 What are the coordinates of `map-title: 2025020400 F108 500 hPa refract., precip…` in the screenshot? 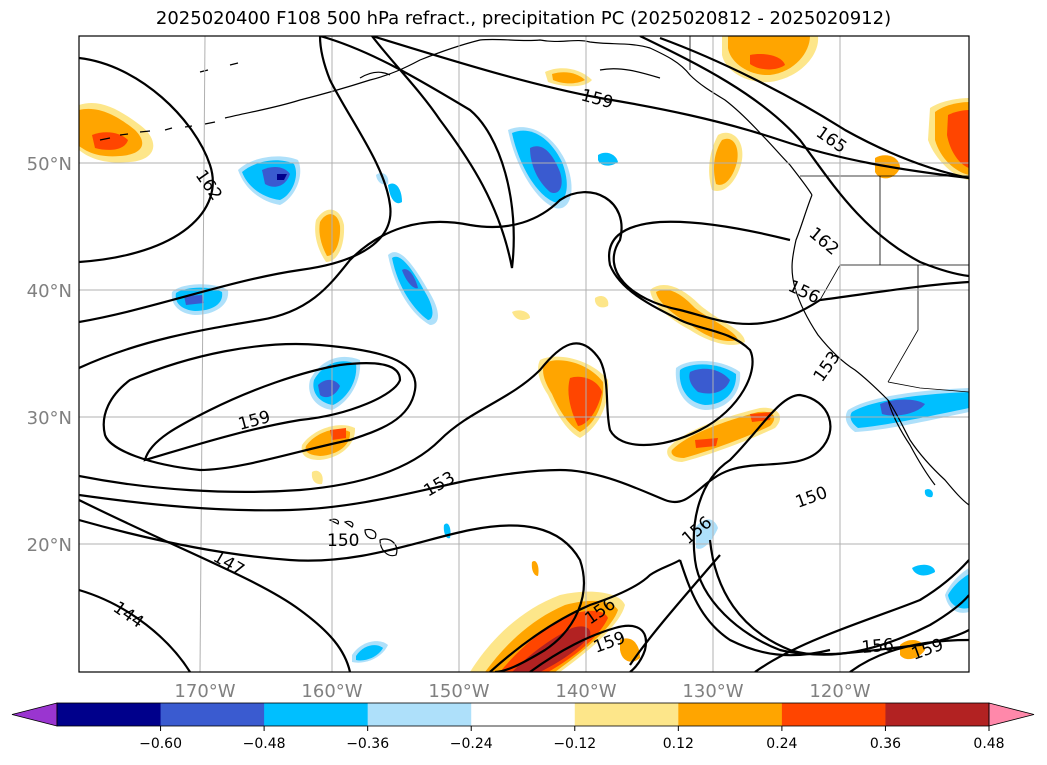 It's located at (523, 18).